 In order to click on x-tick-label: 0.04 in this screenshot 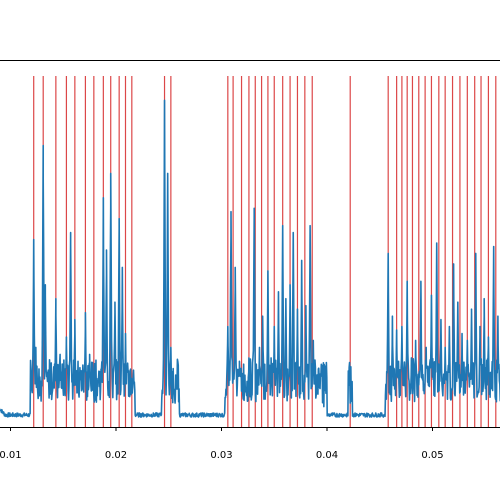, I will do `click(327, 455)`.